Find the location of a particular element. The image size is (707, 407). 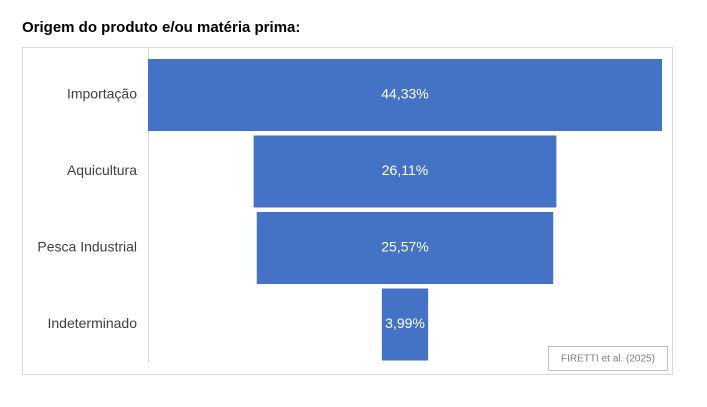

data-label: 3,99% is located at coordinates (405, 323).